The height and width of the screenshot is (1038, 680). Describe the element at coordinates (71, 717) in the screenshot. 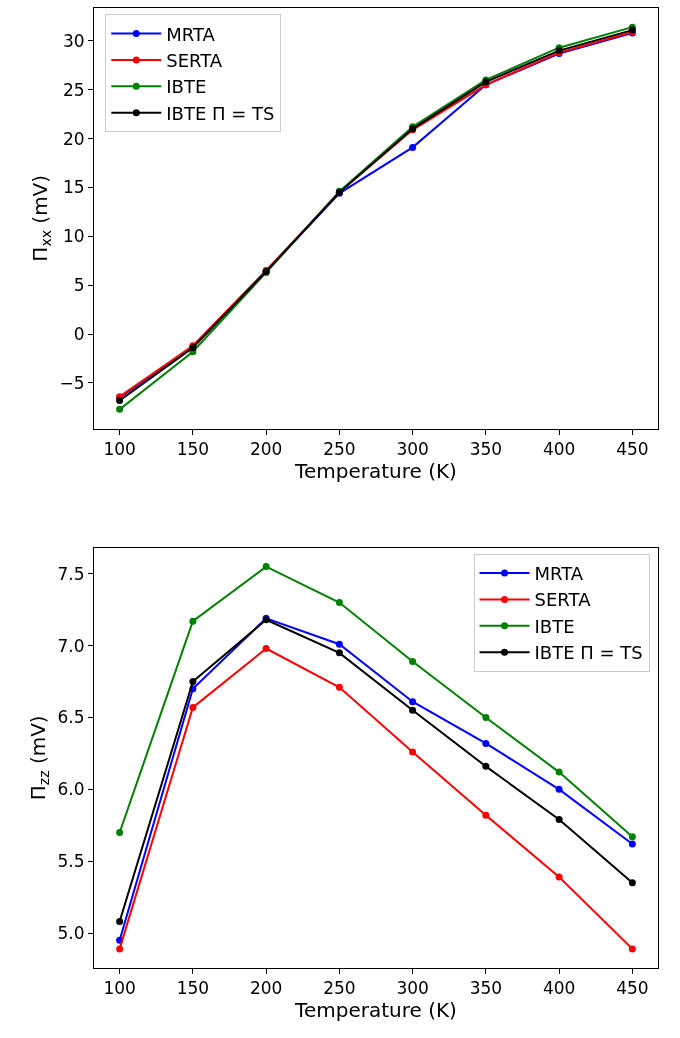

I see `y-tick-label: 6.5` at that location.